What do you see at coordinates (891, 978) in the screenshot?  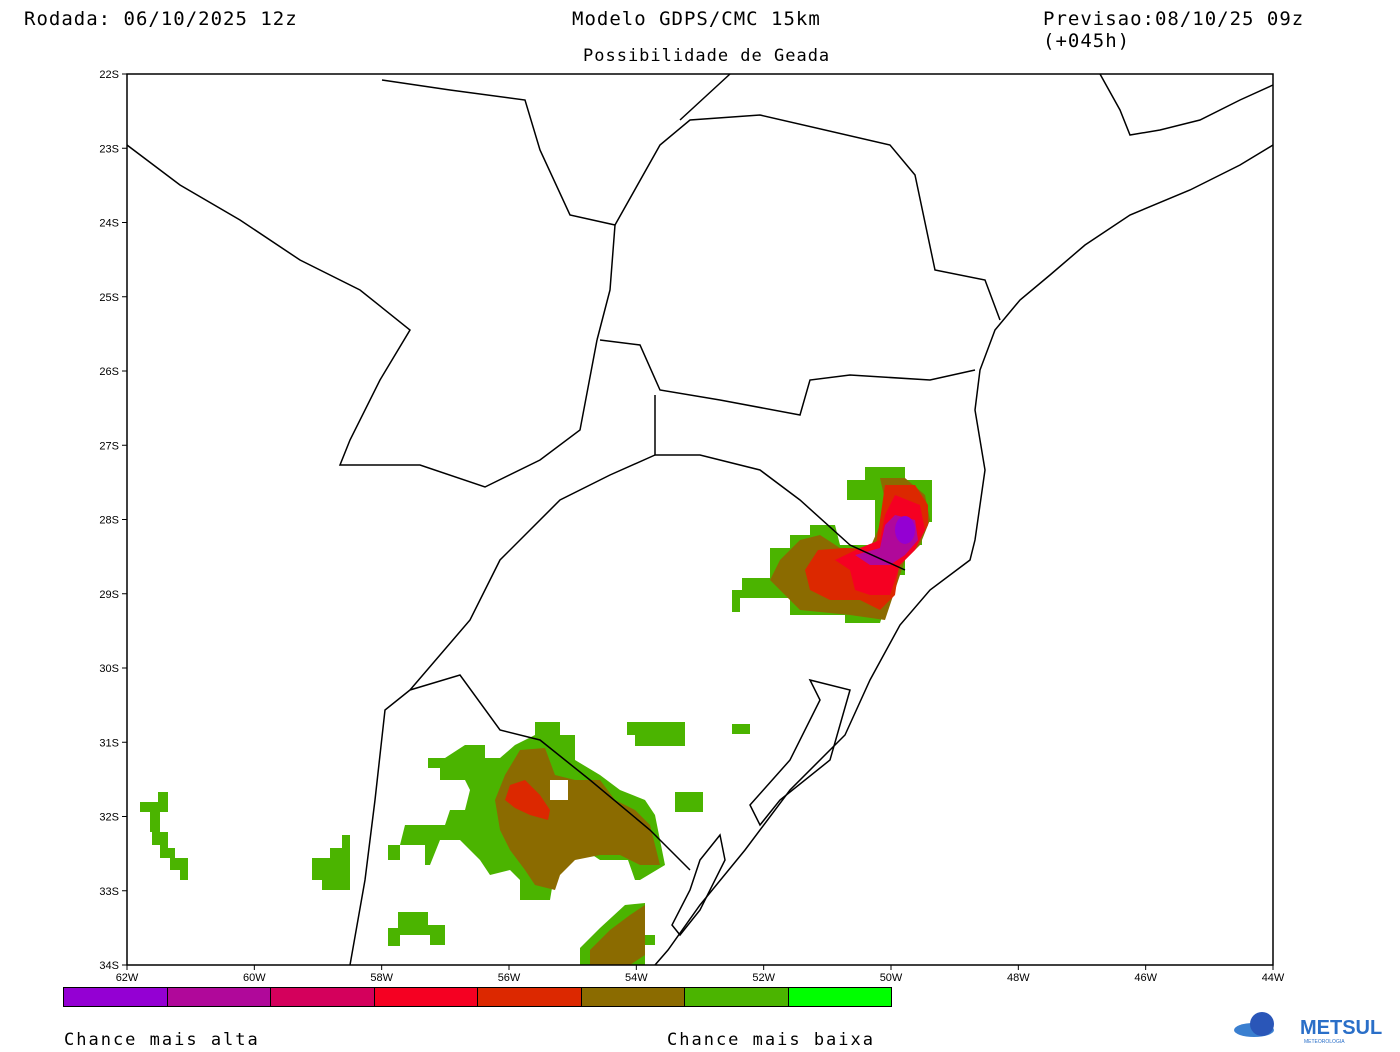 I see `lon-label: 50W` at bounding box center [891, 978].